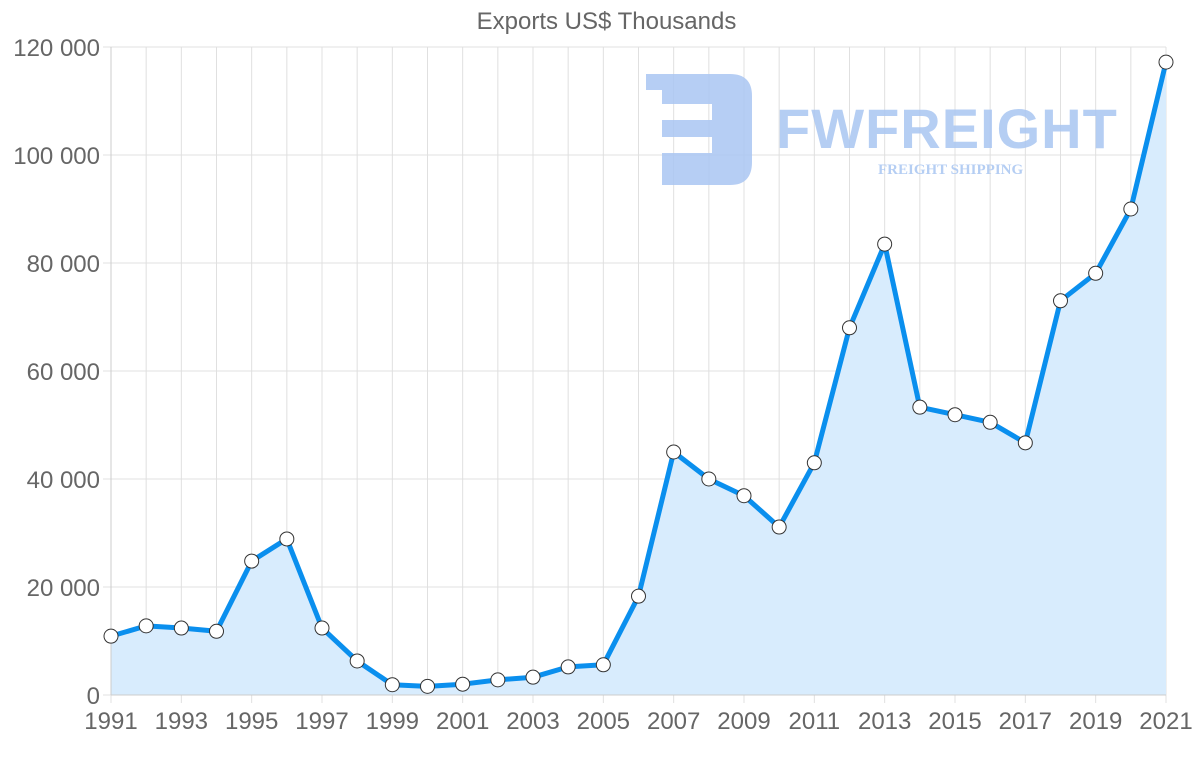  Describe the element at coordinates (63, 588) in the screenshot. I see `y-tick-label: 20 000` at that location.